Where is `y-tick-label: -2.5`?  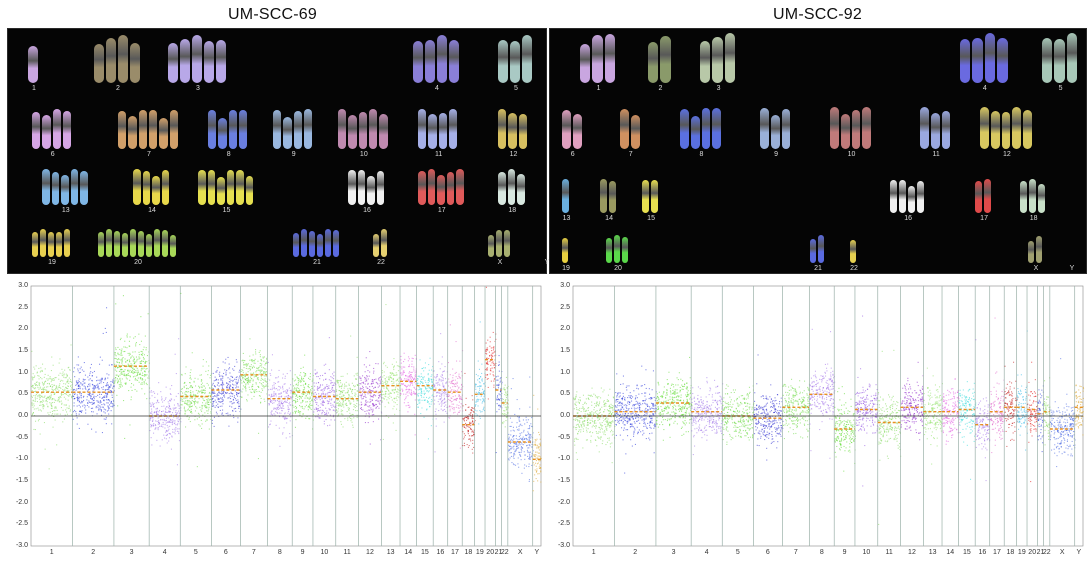
y-tick-label: -2.5 is located at coordinates (563, 524).